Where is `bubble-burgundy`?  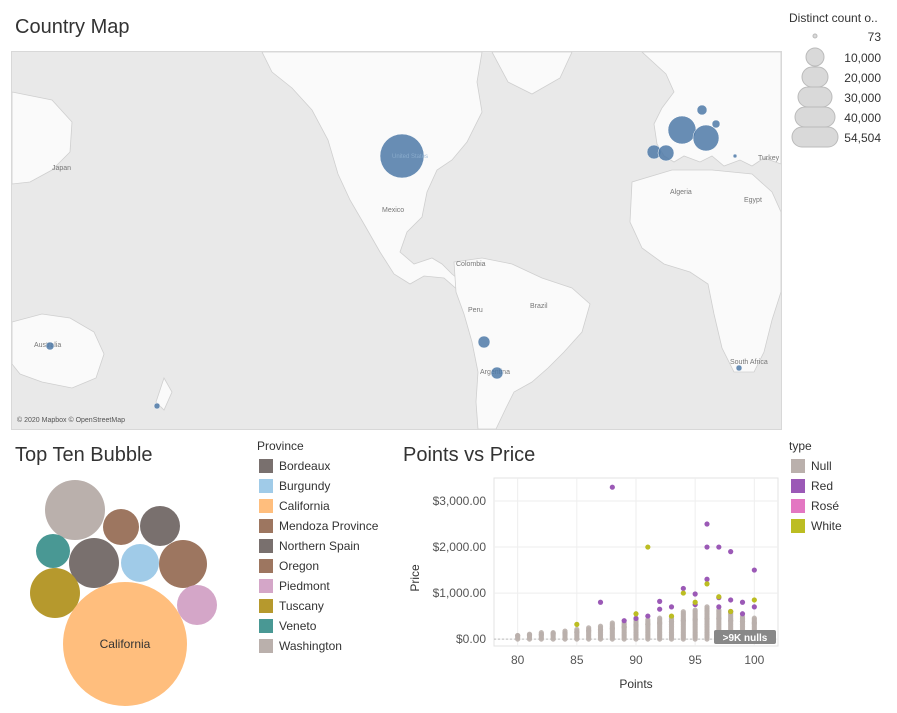
bubble-burgundy is located at coordinates (140, 563).